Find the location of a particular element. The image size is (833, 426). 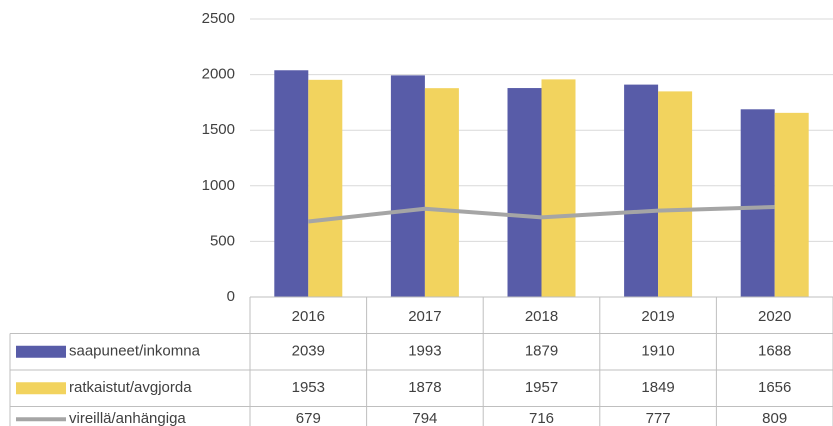

table-value: 2039 is located at coordinates (308, 351).